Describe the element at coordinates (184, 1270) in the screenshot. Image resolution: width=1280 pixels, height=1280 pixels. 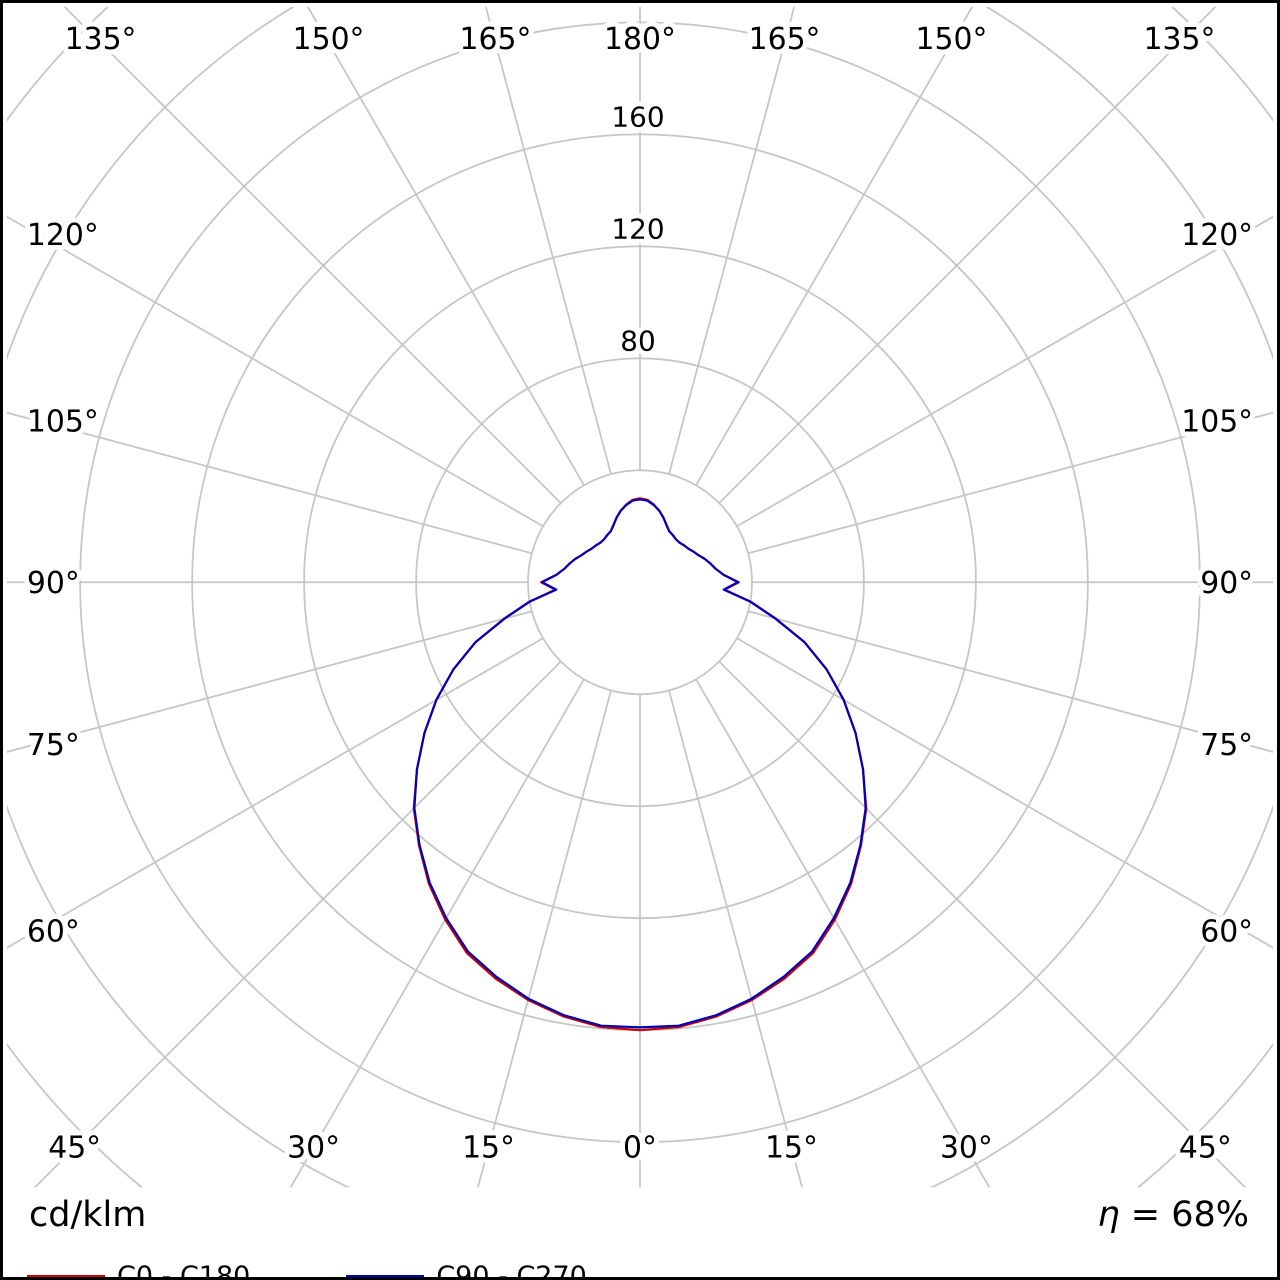
I see `legend-label-c0-c180: C0 - C180` at that location.